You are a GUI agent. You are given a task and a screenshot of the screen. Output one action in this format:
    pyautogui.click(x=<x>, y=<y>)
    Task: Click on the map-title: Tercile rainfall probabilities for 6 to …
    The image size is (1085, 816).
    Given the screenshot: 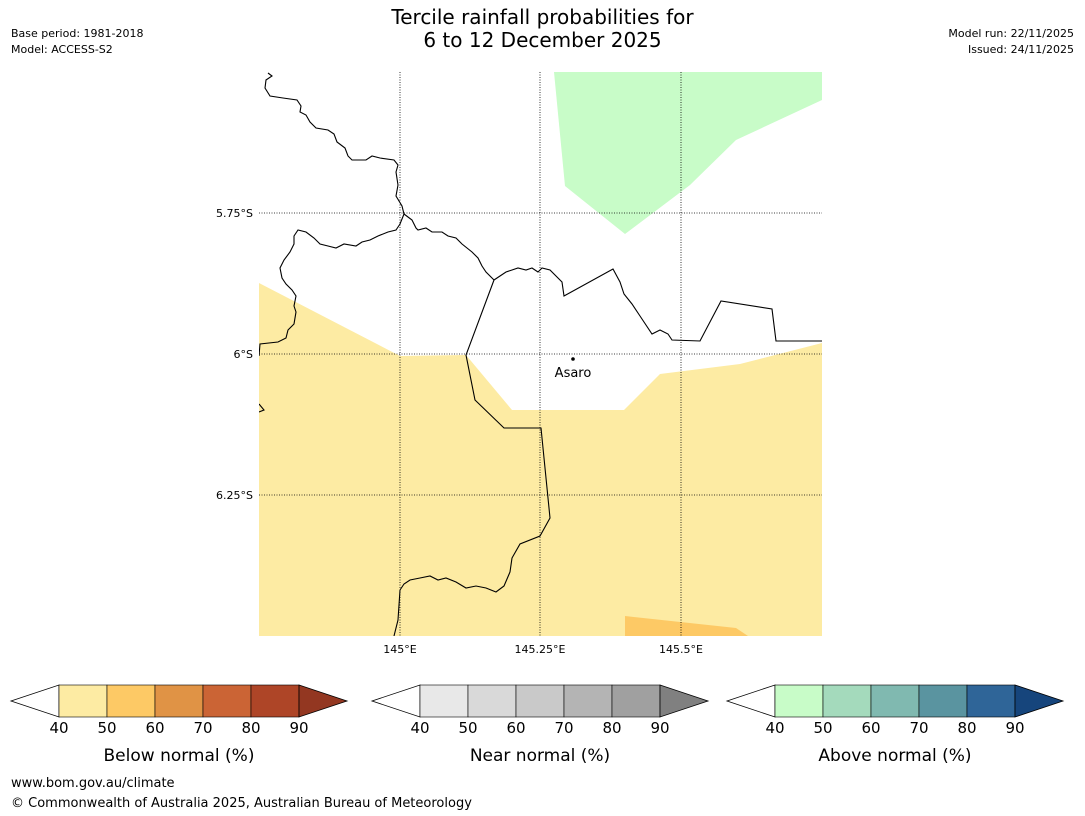 What is the action you would take?
    pyautogui.click(x=542, y=29)
    